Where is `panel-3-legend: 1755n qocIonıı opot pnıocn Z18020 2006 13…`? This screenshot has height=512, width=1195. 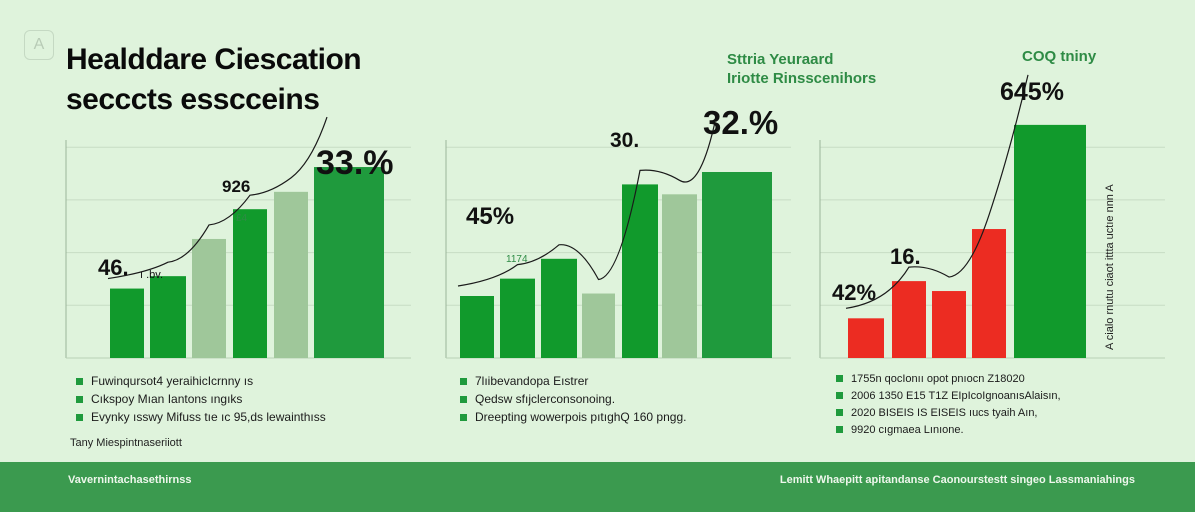
panel-3-legend: 1755n qocIonıı opot pnıocn Z18020 2006 13… is located at coordinates (948, 404).